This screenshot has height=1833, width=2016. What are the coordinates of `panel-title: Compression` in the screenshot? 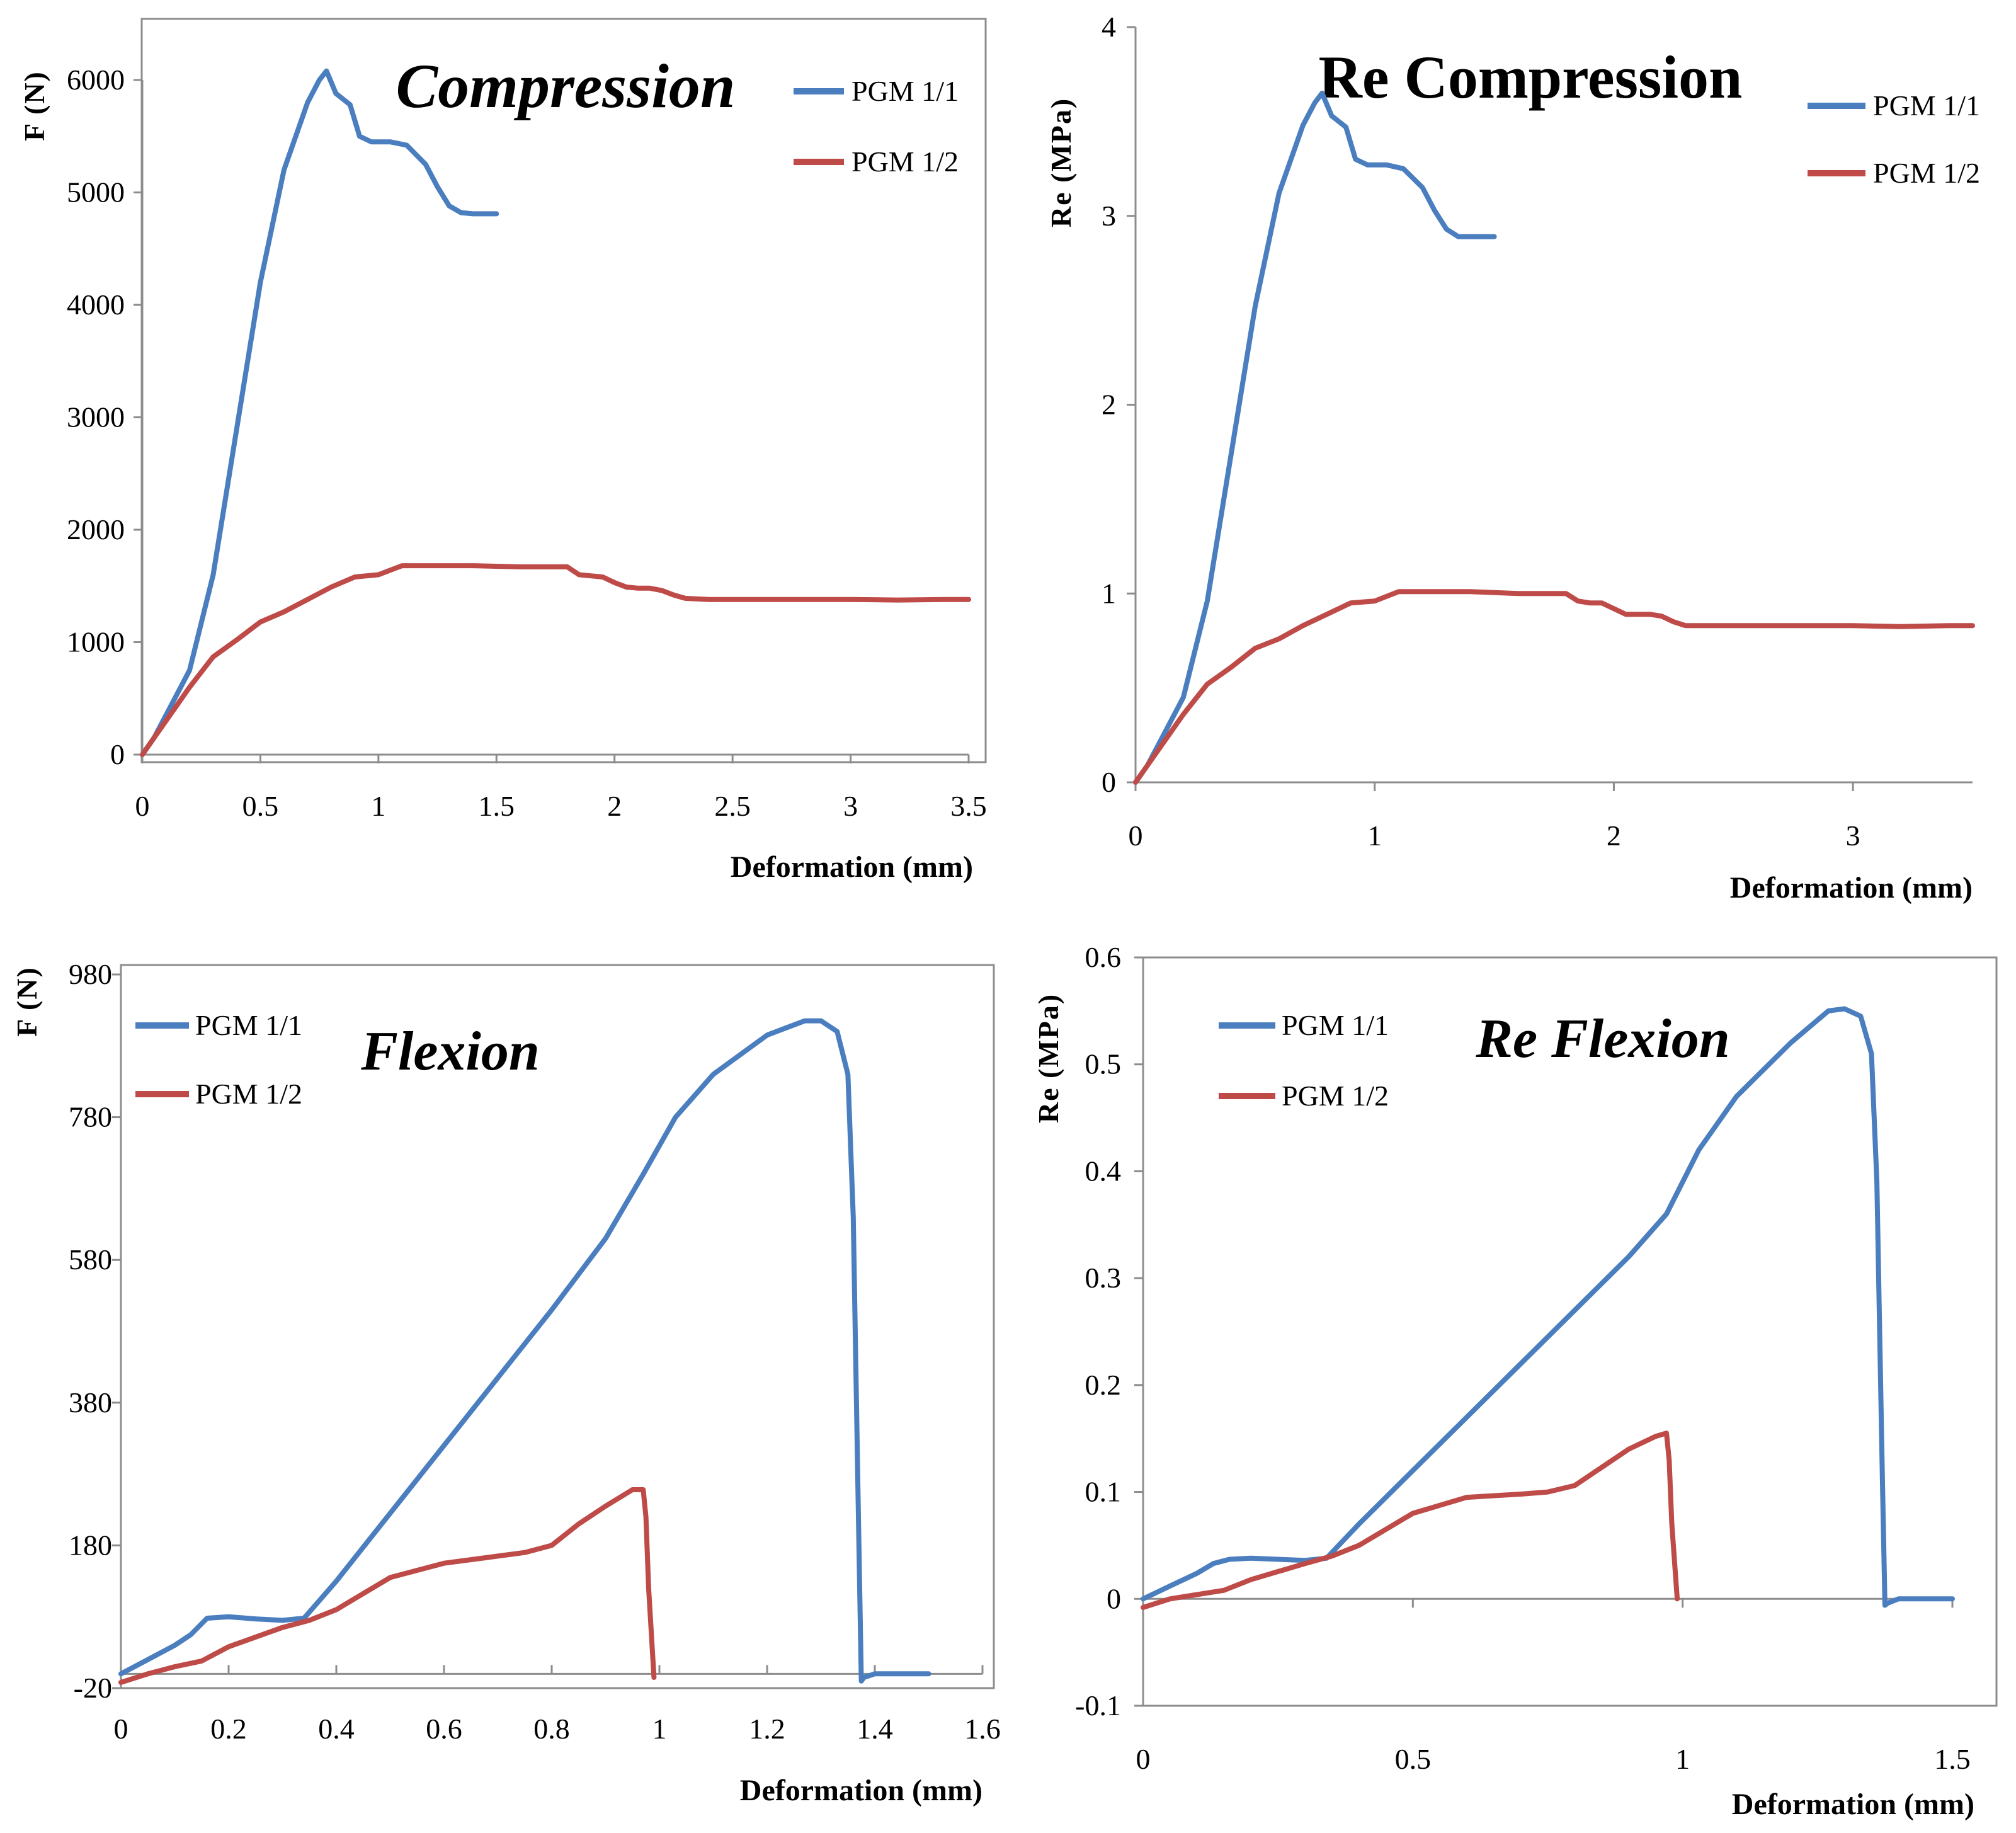 It's located at (565, 86).